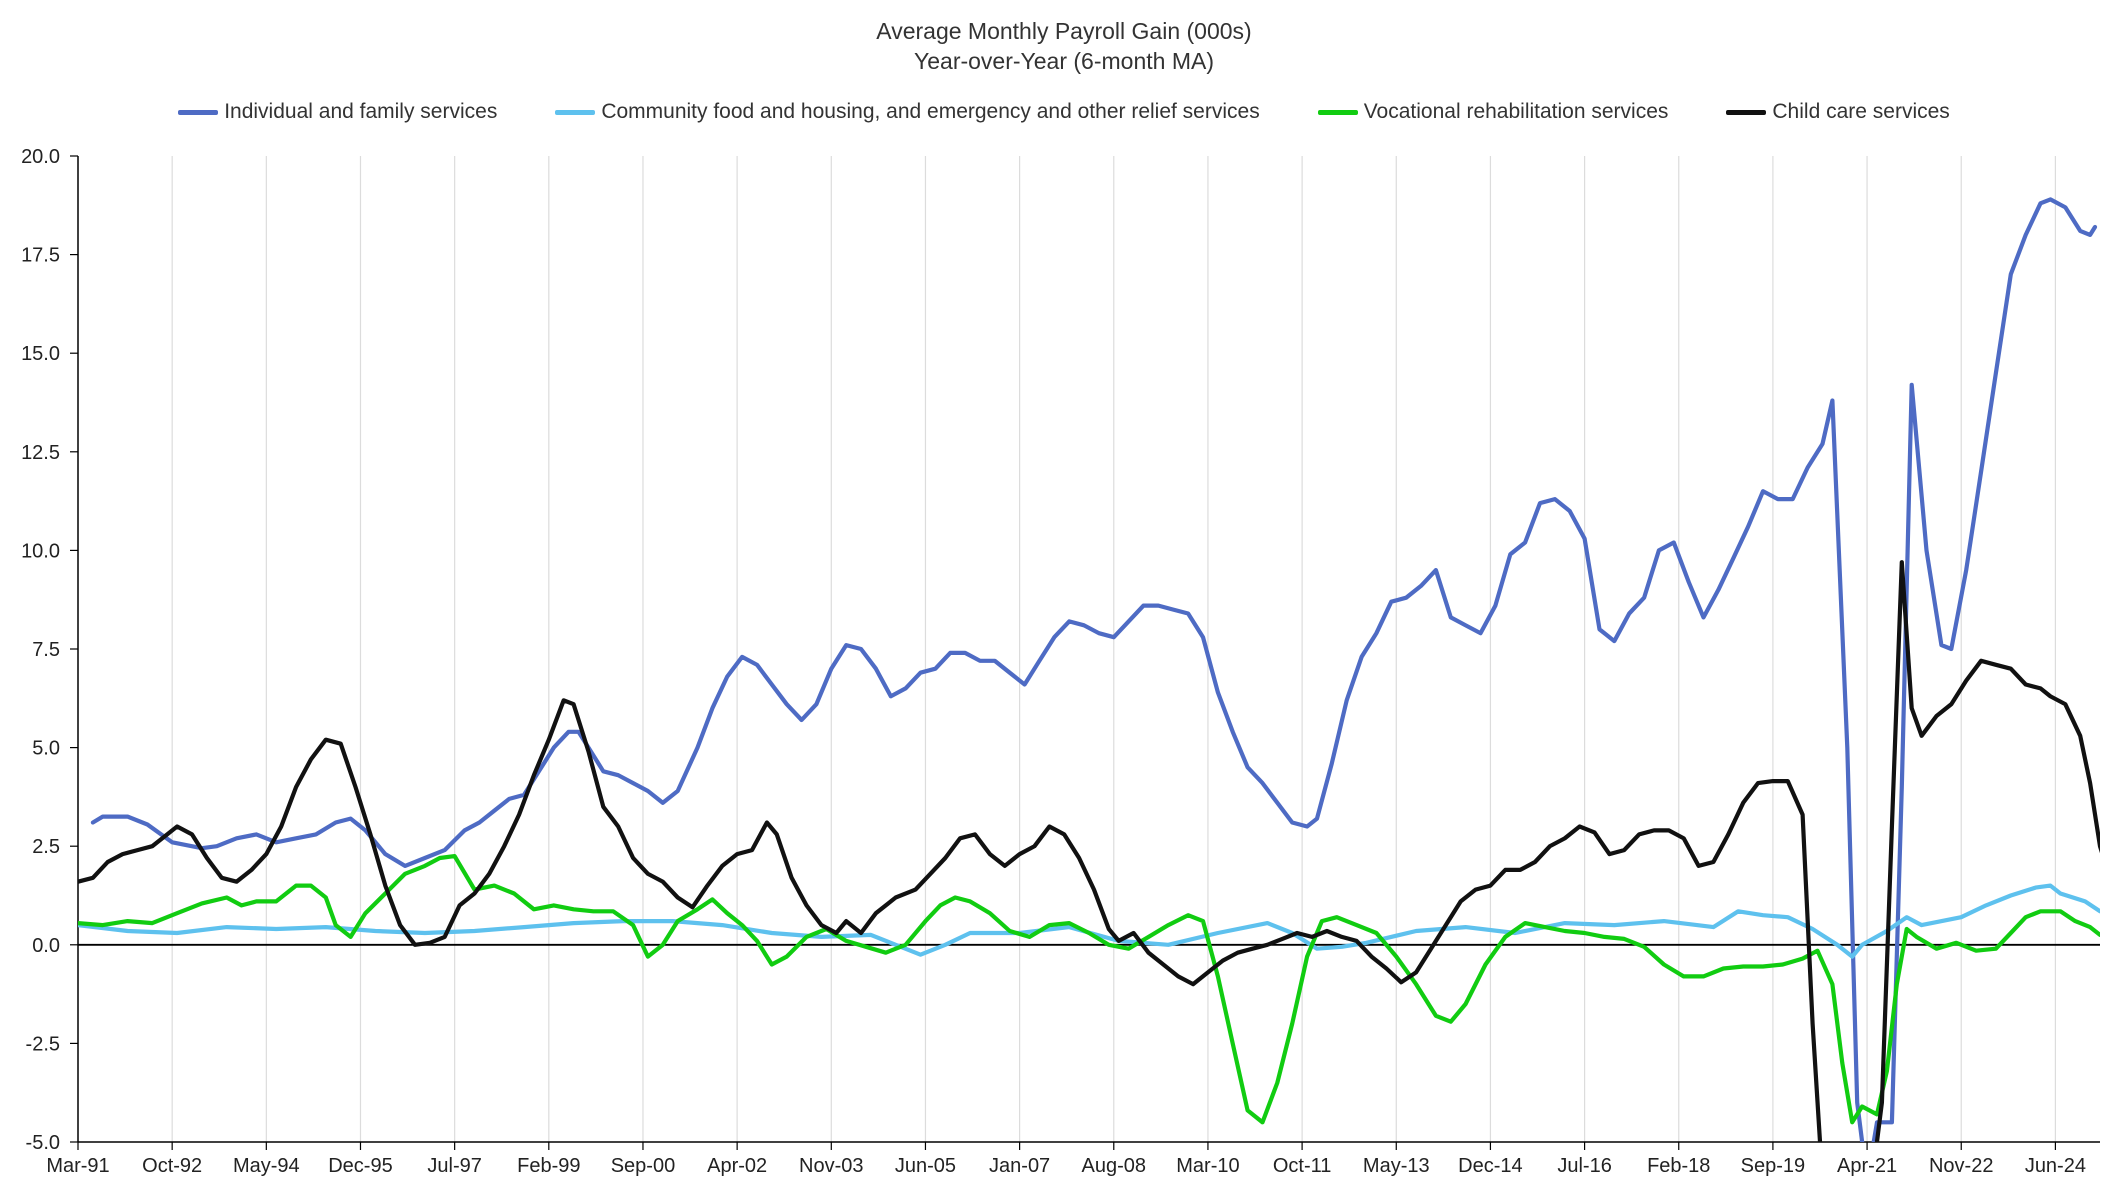  What do you see at coordinates (454, 1166) in the screenshot?
I see `x-tick-label: Jul-97` at bounding box center [454, 1166].